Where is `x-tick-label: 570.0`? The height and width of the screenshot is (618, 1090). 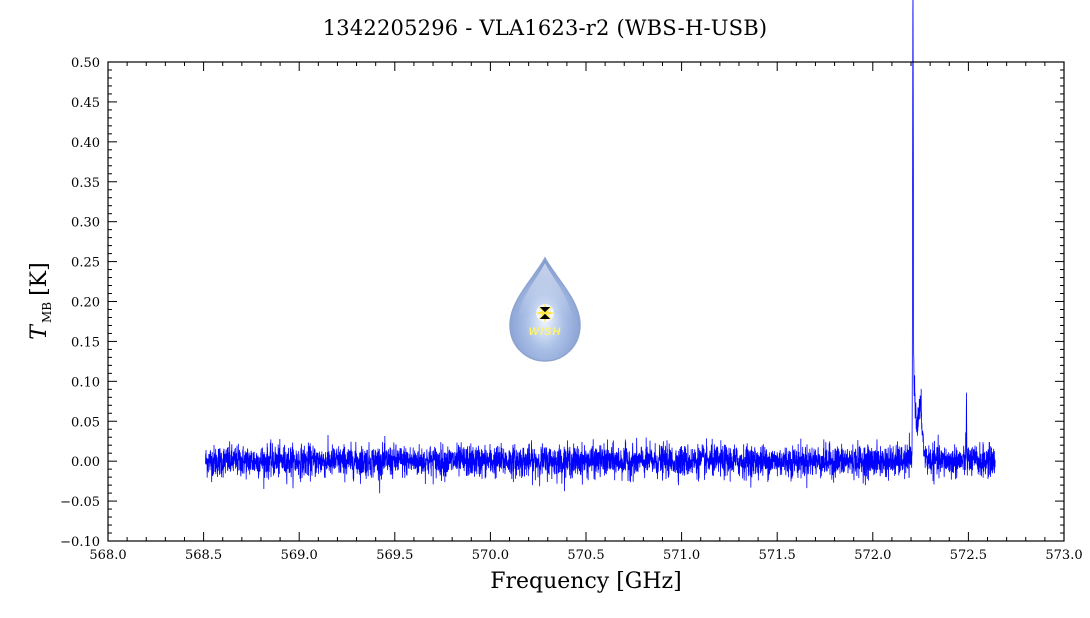
x-tick-label: 570.0 is located at coordinates (490, 555).